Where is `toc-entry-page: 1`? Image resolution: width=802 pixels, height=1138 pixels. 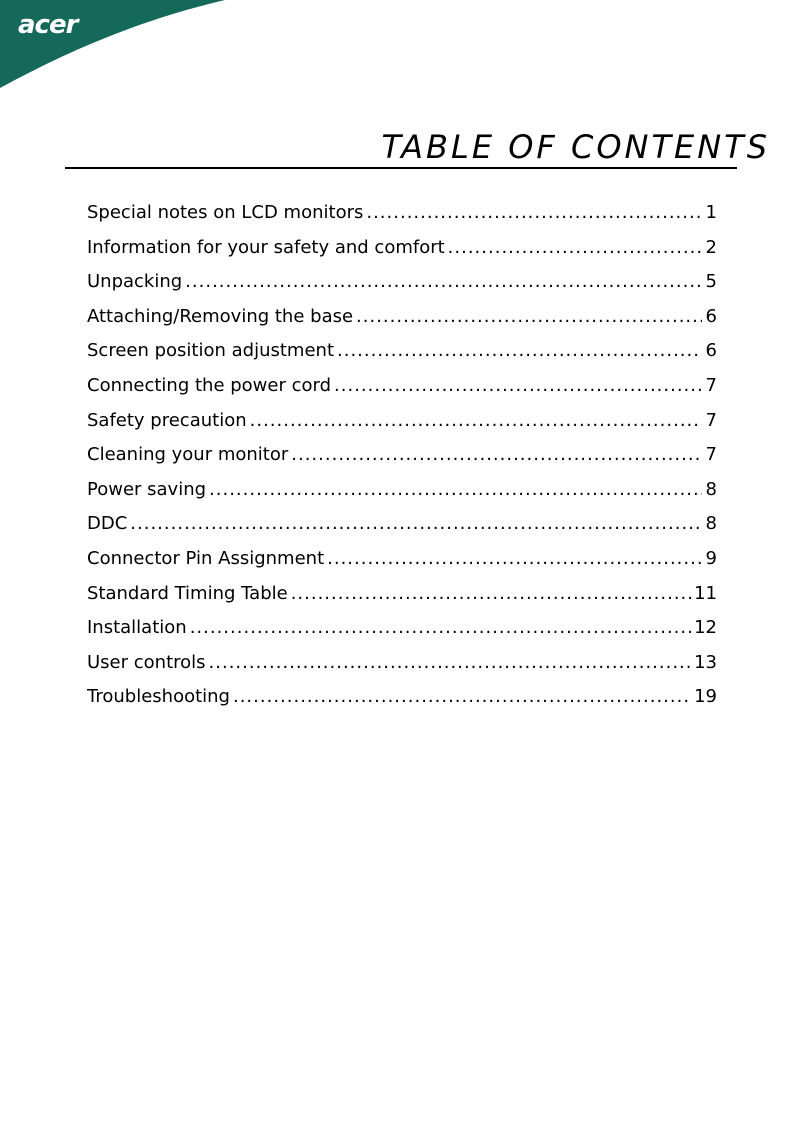 toc-entry-page: 1 is located at coordinates (711, 212).